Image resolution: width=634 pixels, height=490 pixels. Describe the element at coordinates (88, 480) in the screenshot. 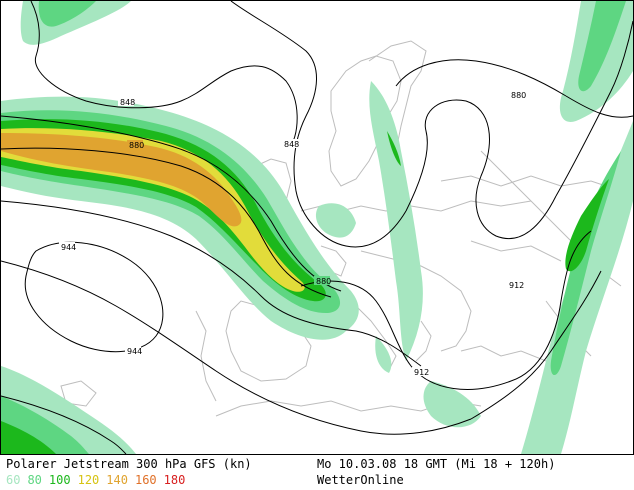

I see `legend-item: 120` at that location.